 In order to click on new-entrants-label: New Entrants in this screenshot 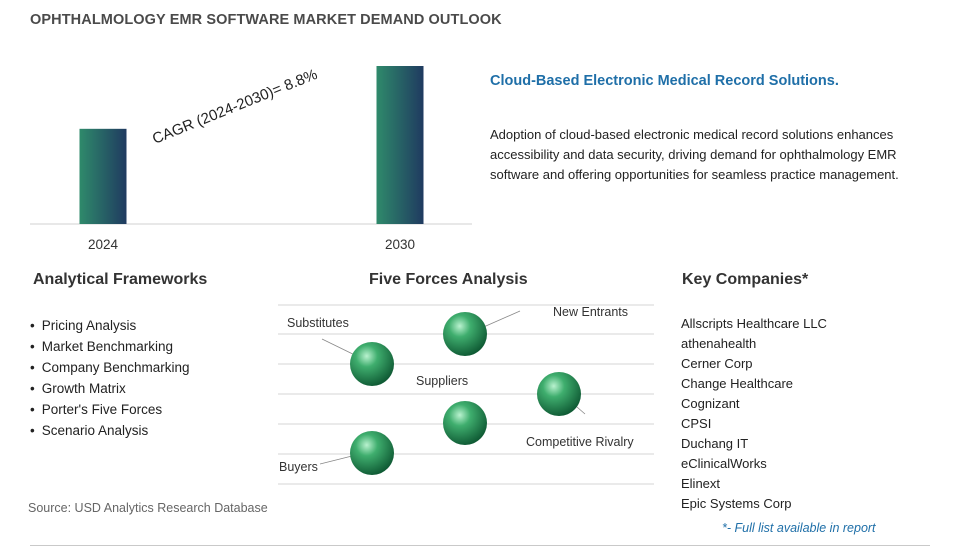, I will do `click(591, 312)`.